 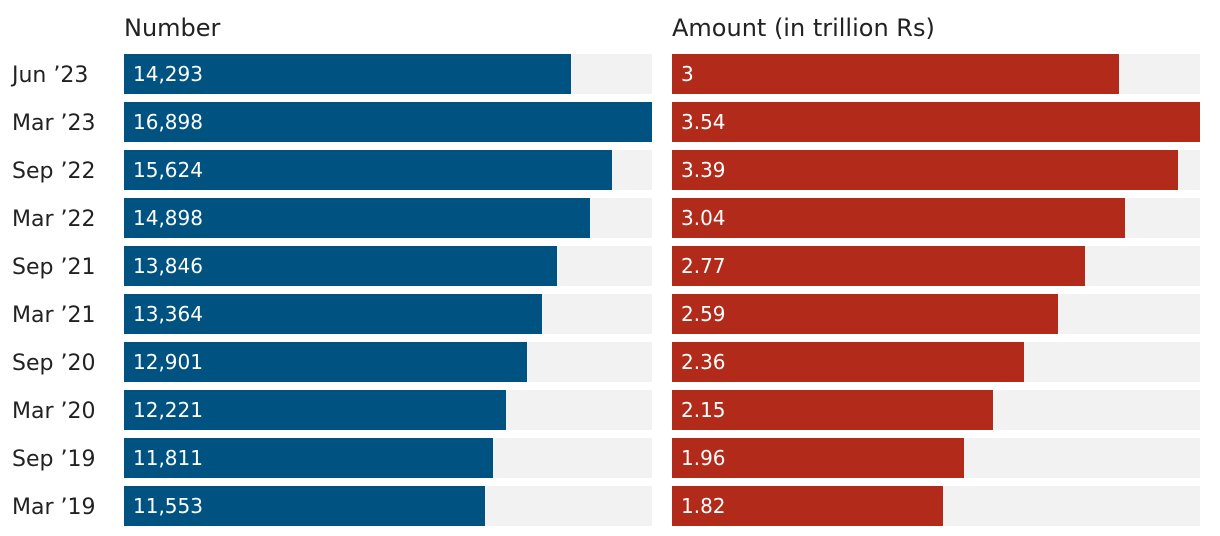 I want to click on category-label: Mar ’23, so click(x=54, y=123).